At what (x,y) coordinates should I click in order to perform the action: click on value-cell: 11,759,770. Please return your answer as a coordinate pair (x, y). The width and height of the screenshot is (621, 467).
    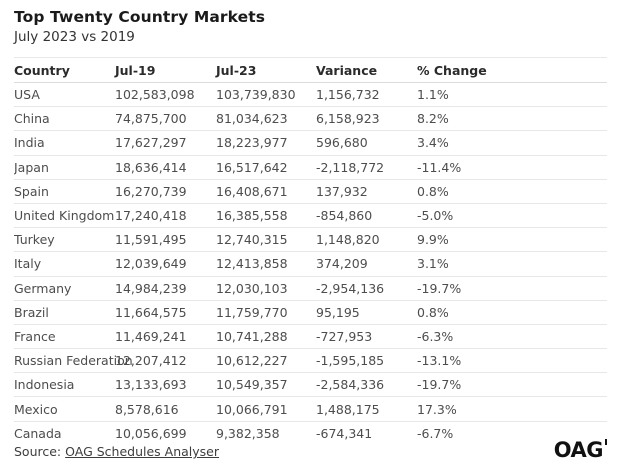
    Looking at the image, I should click on (252, 312).